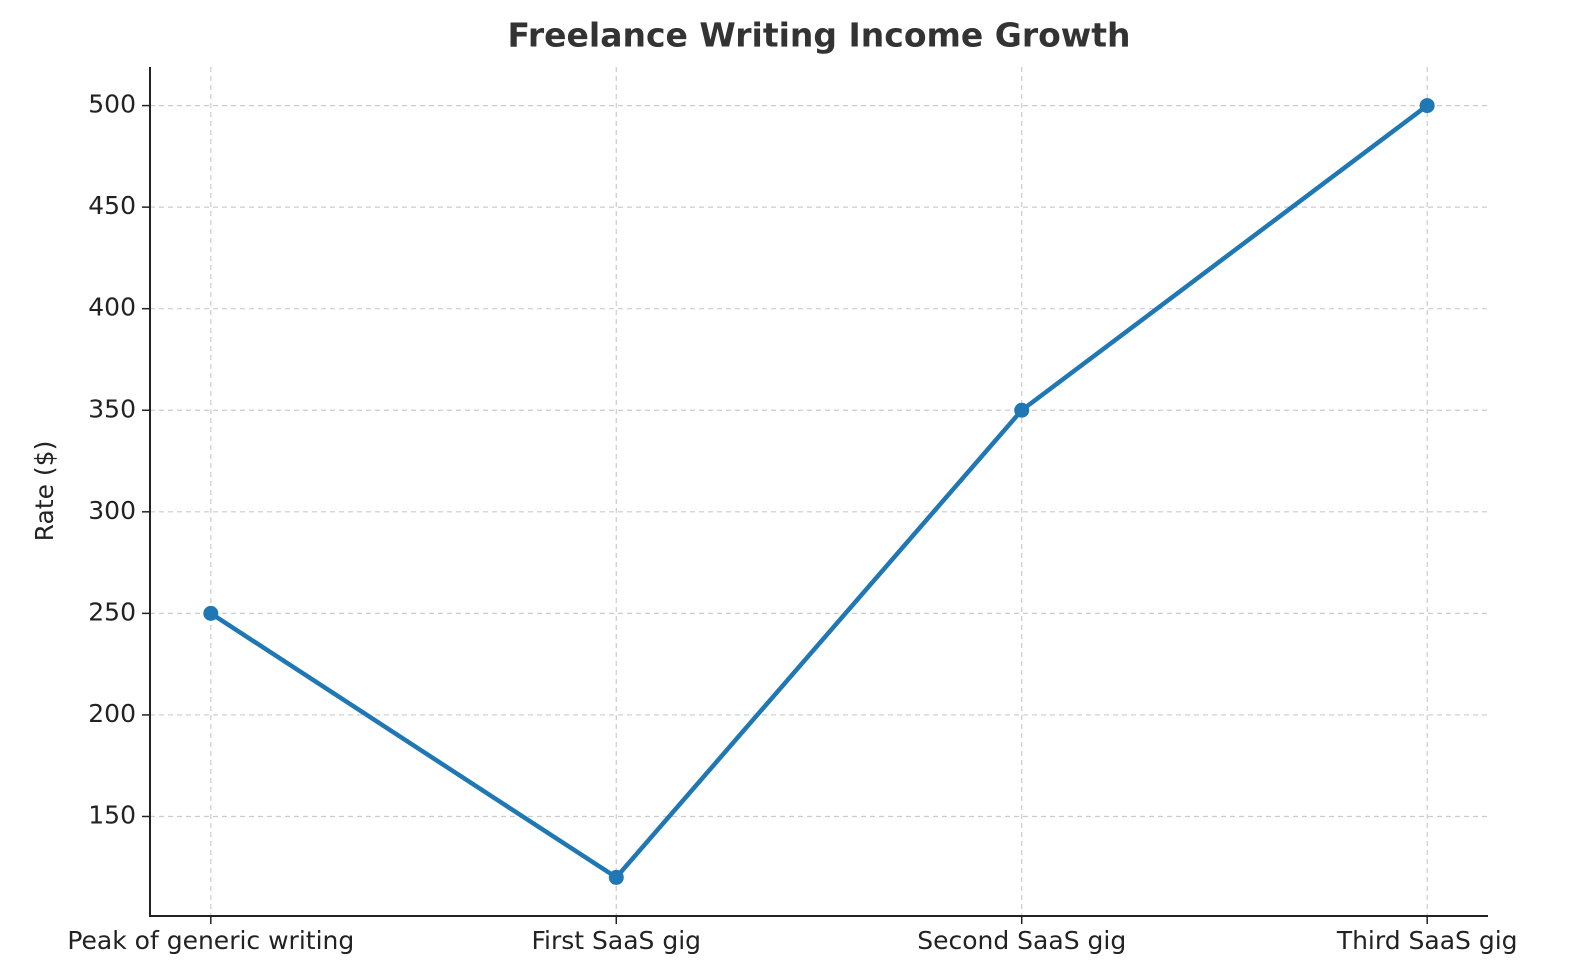 This screenshot has height=980, width=1570. Describe the element at coordinates (112, 104) in the screenshot. I see `y-tick-label: 500` at that location.